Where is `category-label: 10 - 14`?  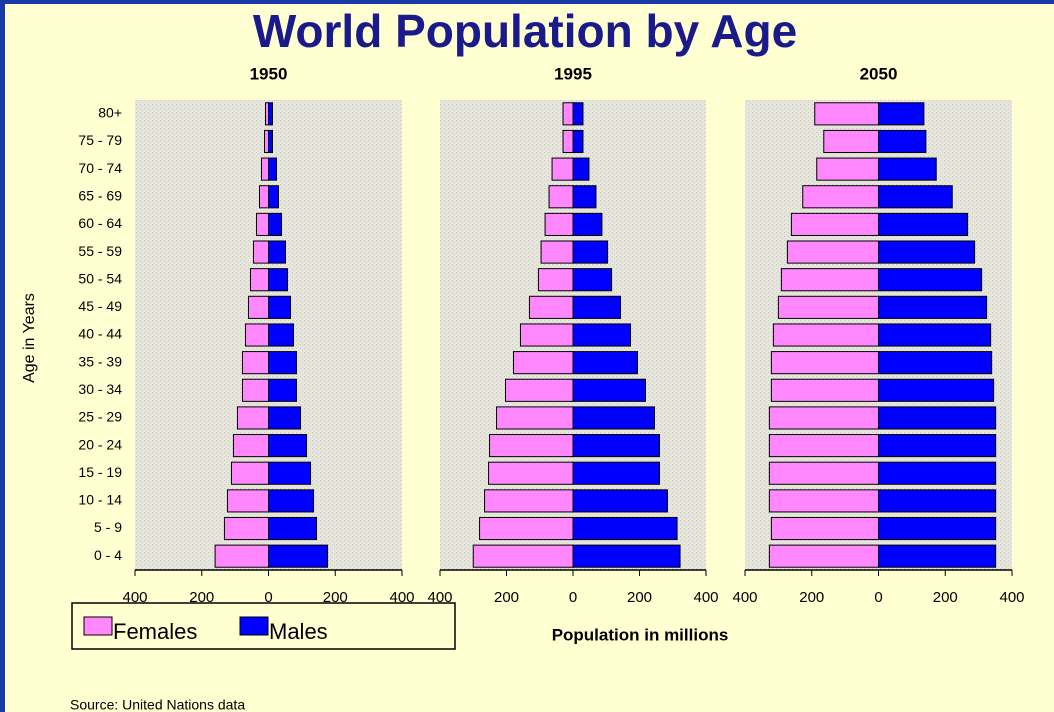
category-label: 10 - 14 is located at coordinates (100, 500).